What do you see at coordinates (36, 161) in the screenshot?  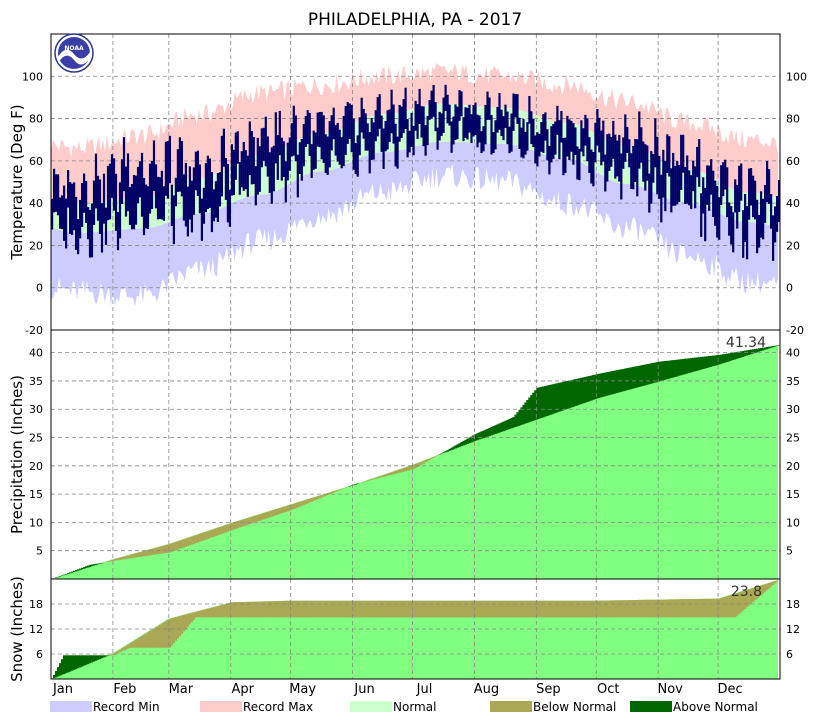 I see `y-tick-left: 60` at bounding box center [36, 161].